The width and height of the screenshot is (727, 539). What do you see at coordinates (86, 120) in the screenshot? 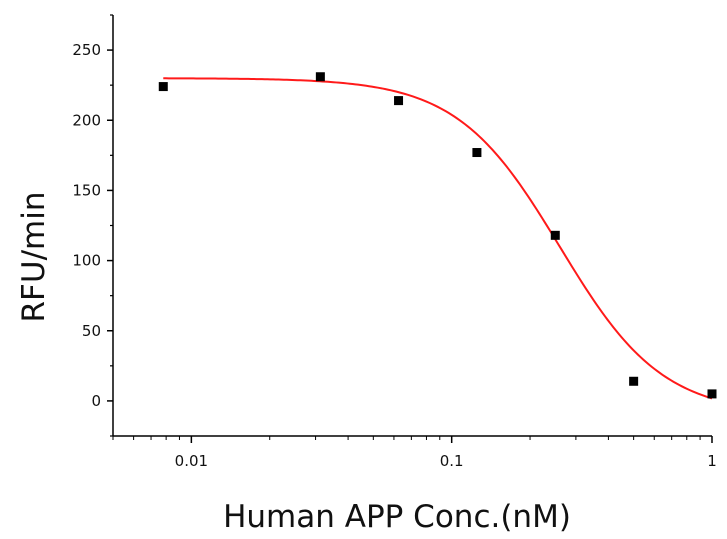
I see `y-tick-label: 200` at bounding box center [86, 120].